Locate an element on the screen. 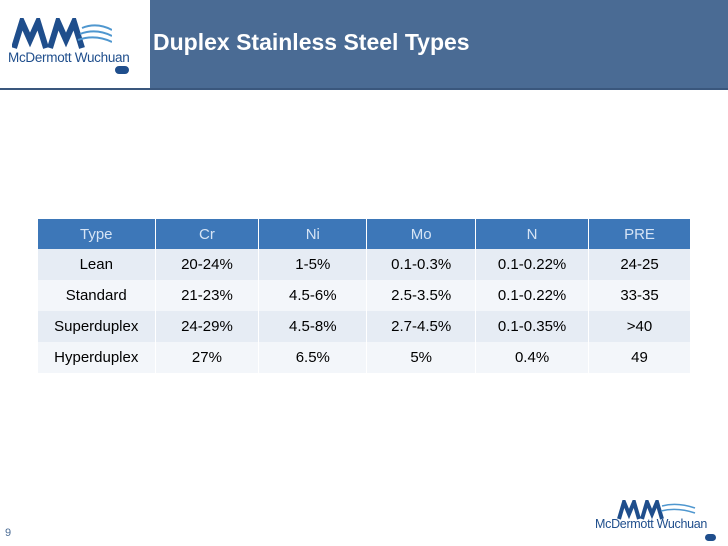  column-header-type: Type is located at coordinates (97, 234).